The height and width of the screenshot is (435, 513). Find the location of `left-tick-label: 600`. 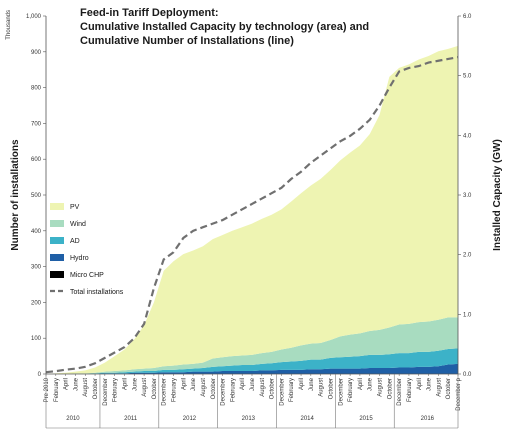

left-tick-label: 600 is located at coordinates (36, 160).